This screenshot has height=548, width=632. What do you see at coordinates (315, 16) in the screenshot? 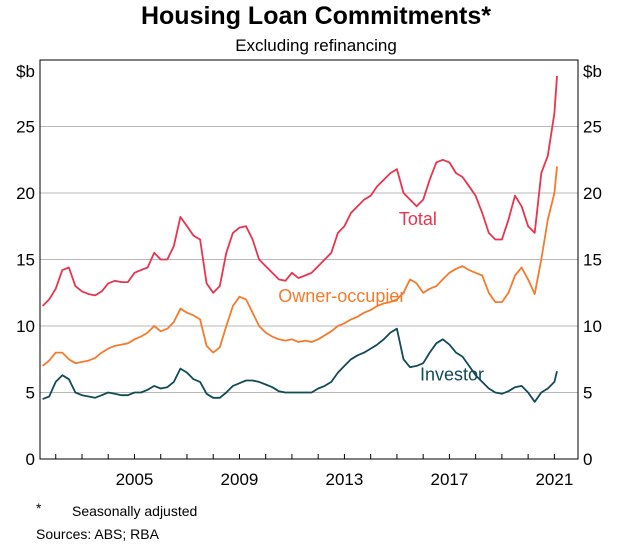
I see `chart-title: Housing Loan Commitments*` at bounding box center [315, 16].